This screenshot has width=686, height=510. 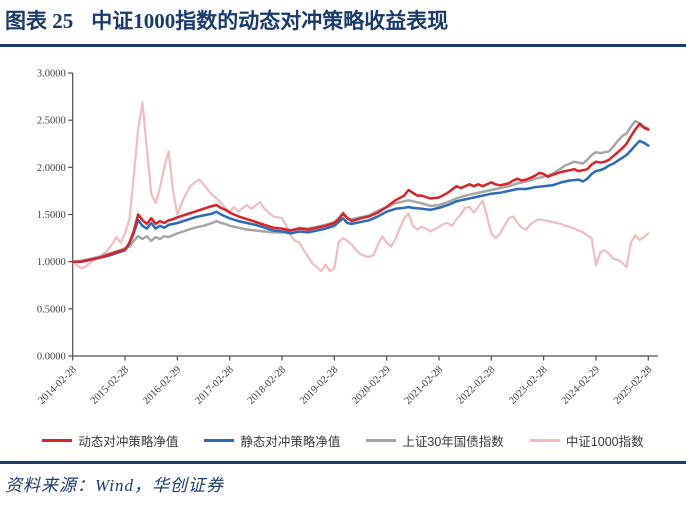 I want to click on x-tick-label: 2017-02-28, so click(x=214, y=385).